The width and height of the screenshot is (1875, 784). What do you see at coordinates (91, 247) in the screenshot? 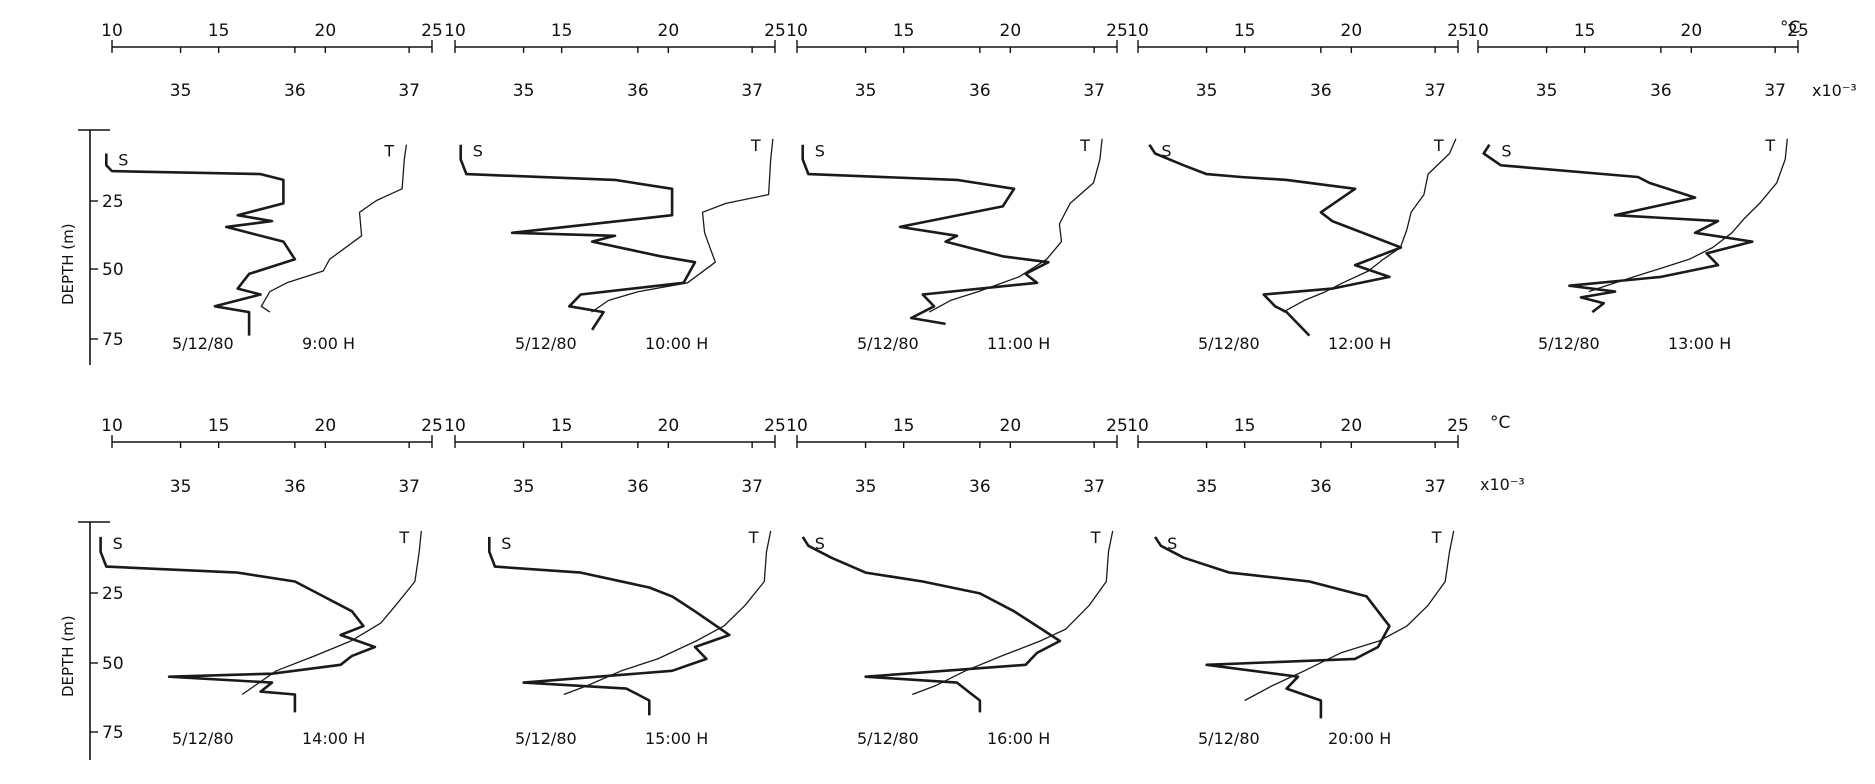
I see `depth-axis-row1: 25 50 75 DEPTH (m)` at bounding box center [91, 247].